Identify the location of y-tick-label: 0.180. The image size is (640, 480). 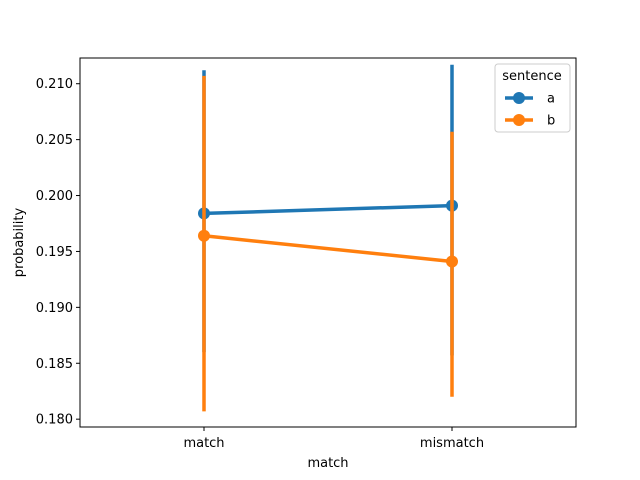
(54, 420).